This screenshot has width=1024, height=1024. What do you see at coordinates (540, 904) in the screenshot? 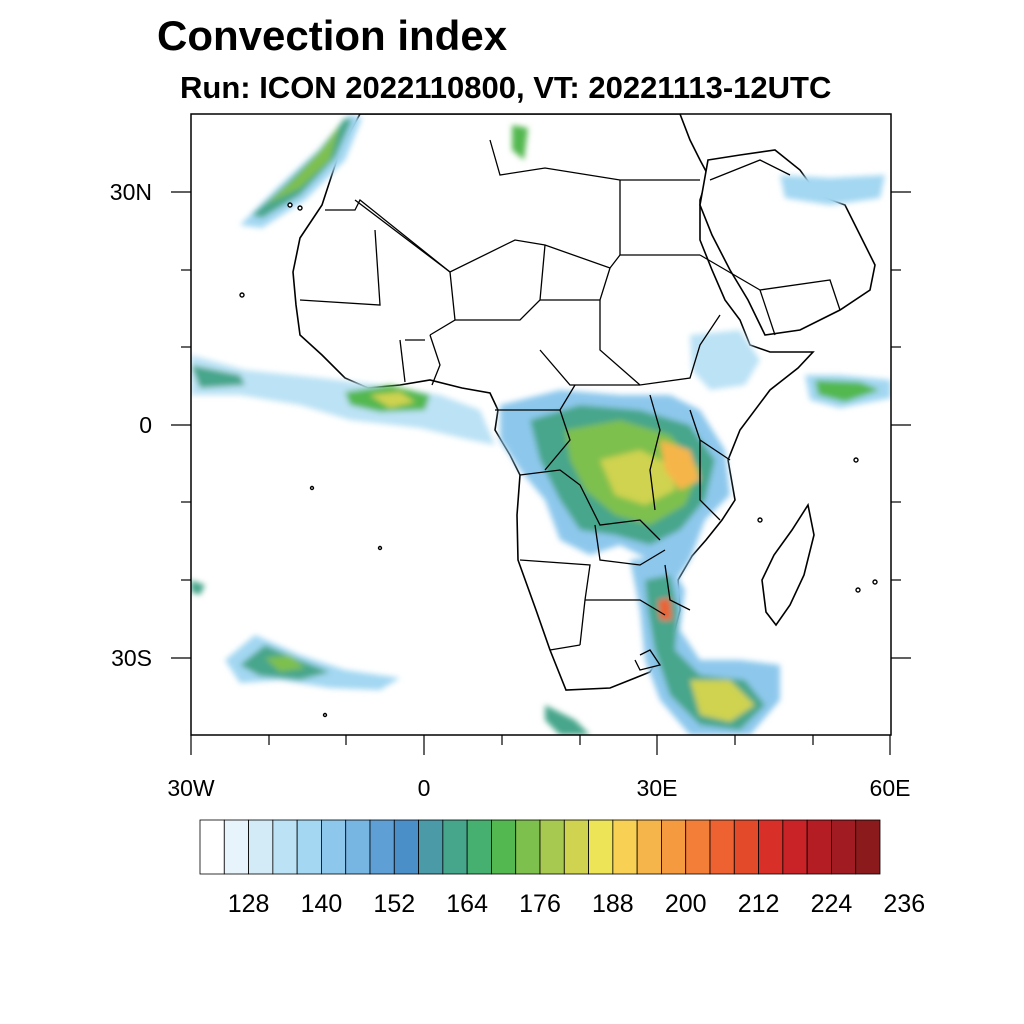
I see `colorbar-label: 176` at bounding box center [540, 904].